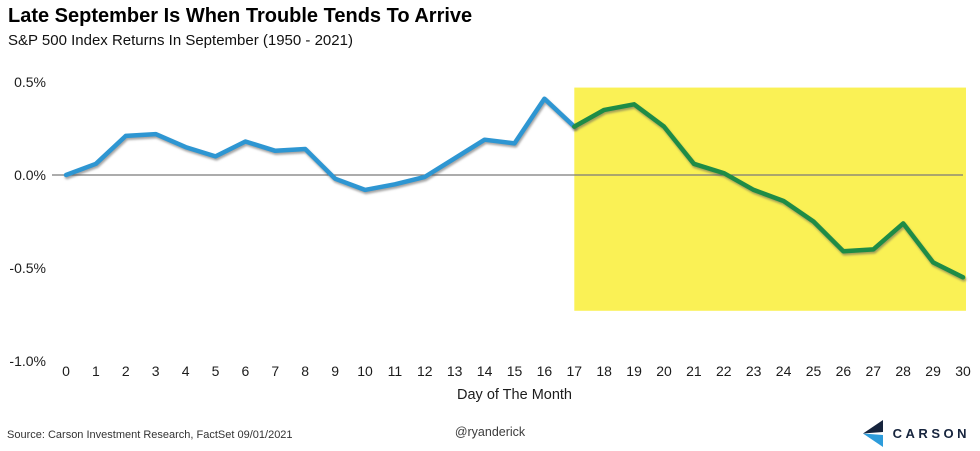 The image size is (980, 451). What do you see at coordinates (873, 371) in the screenshot?
I see `x-axis-tick-label: 27` at bounding box center [873, 371].